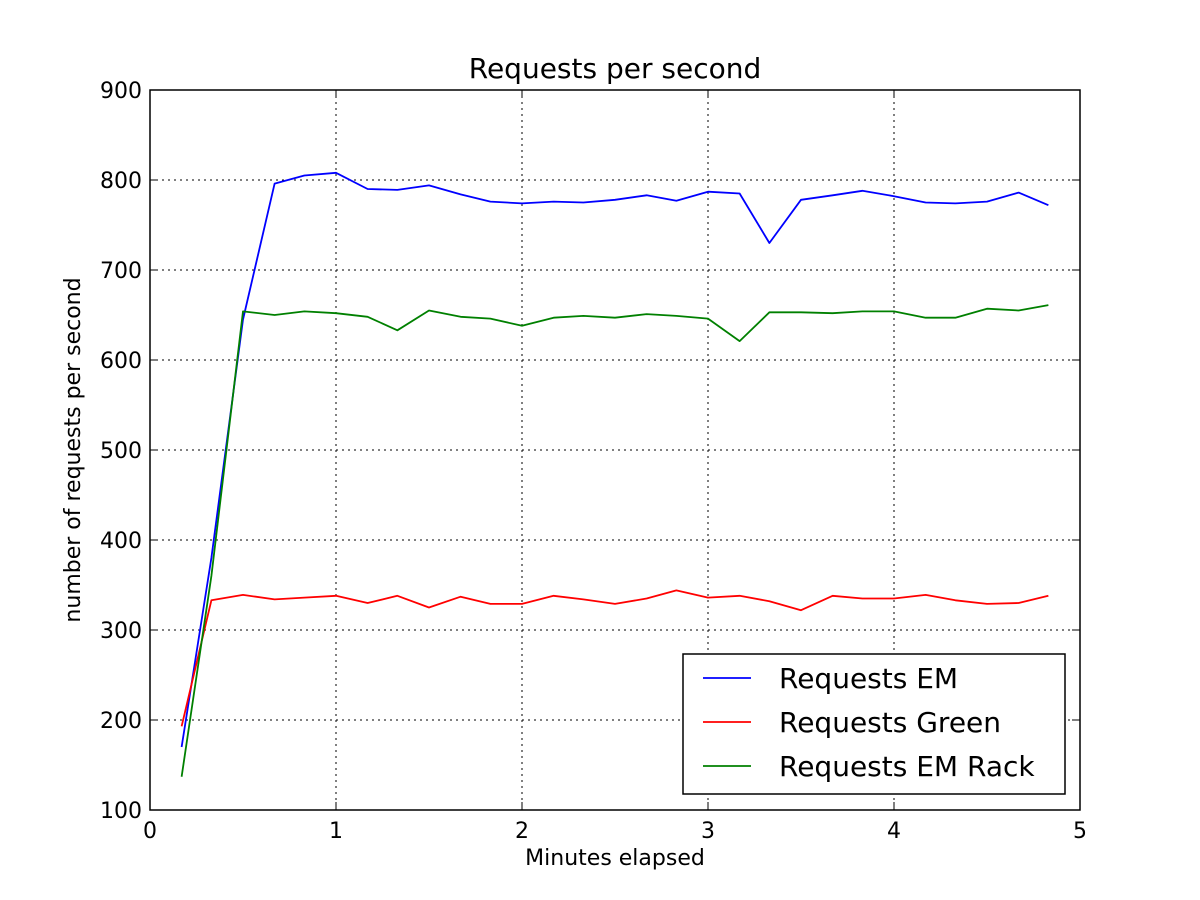  I want to click on x-tick-label: 0, so click(150, 831).